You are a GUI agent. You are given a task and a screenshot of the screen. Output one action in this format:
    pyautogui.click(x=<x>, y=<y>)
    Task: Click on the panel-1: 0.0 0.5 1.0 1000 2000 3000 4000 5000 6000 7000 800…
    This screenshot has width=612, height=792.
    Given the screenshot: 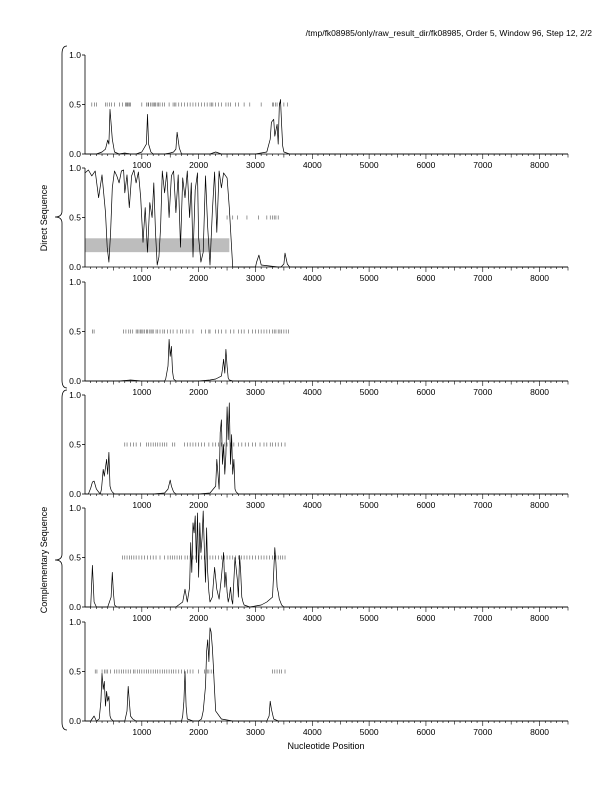 What is the action you would take?
    pyautogui.click(x=319, y=110)
    